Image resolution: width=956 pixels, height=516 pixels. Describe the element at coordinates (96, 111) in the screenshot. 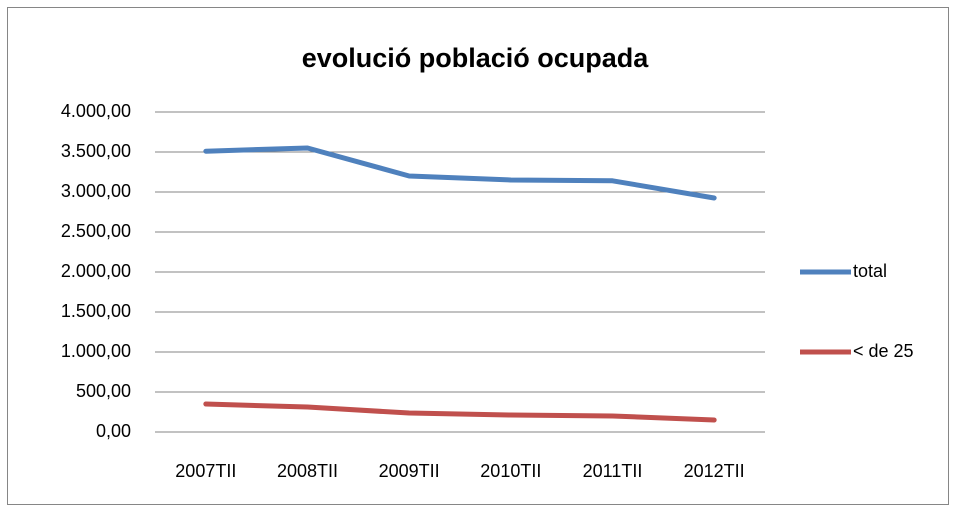

I see `y-tick-label: 4.000,00` at that location.